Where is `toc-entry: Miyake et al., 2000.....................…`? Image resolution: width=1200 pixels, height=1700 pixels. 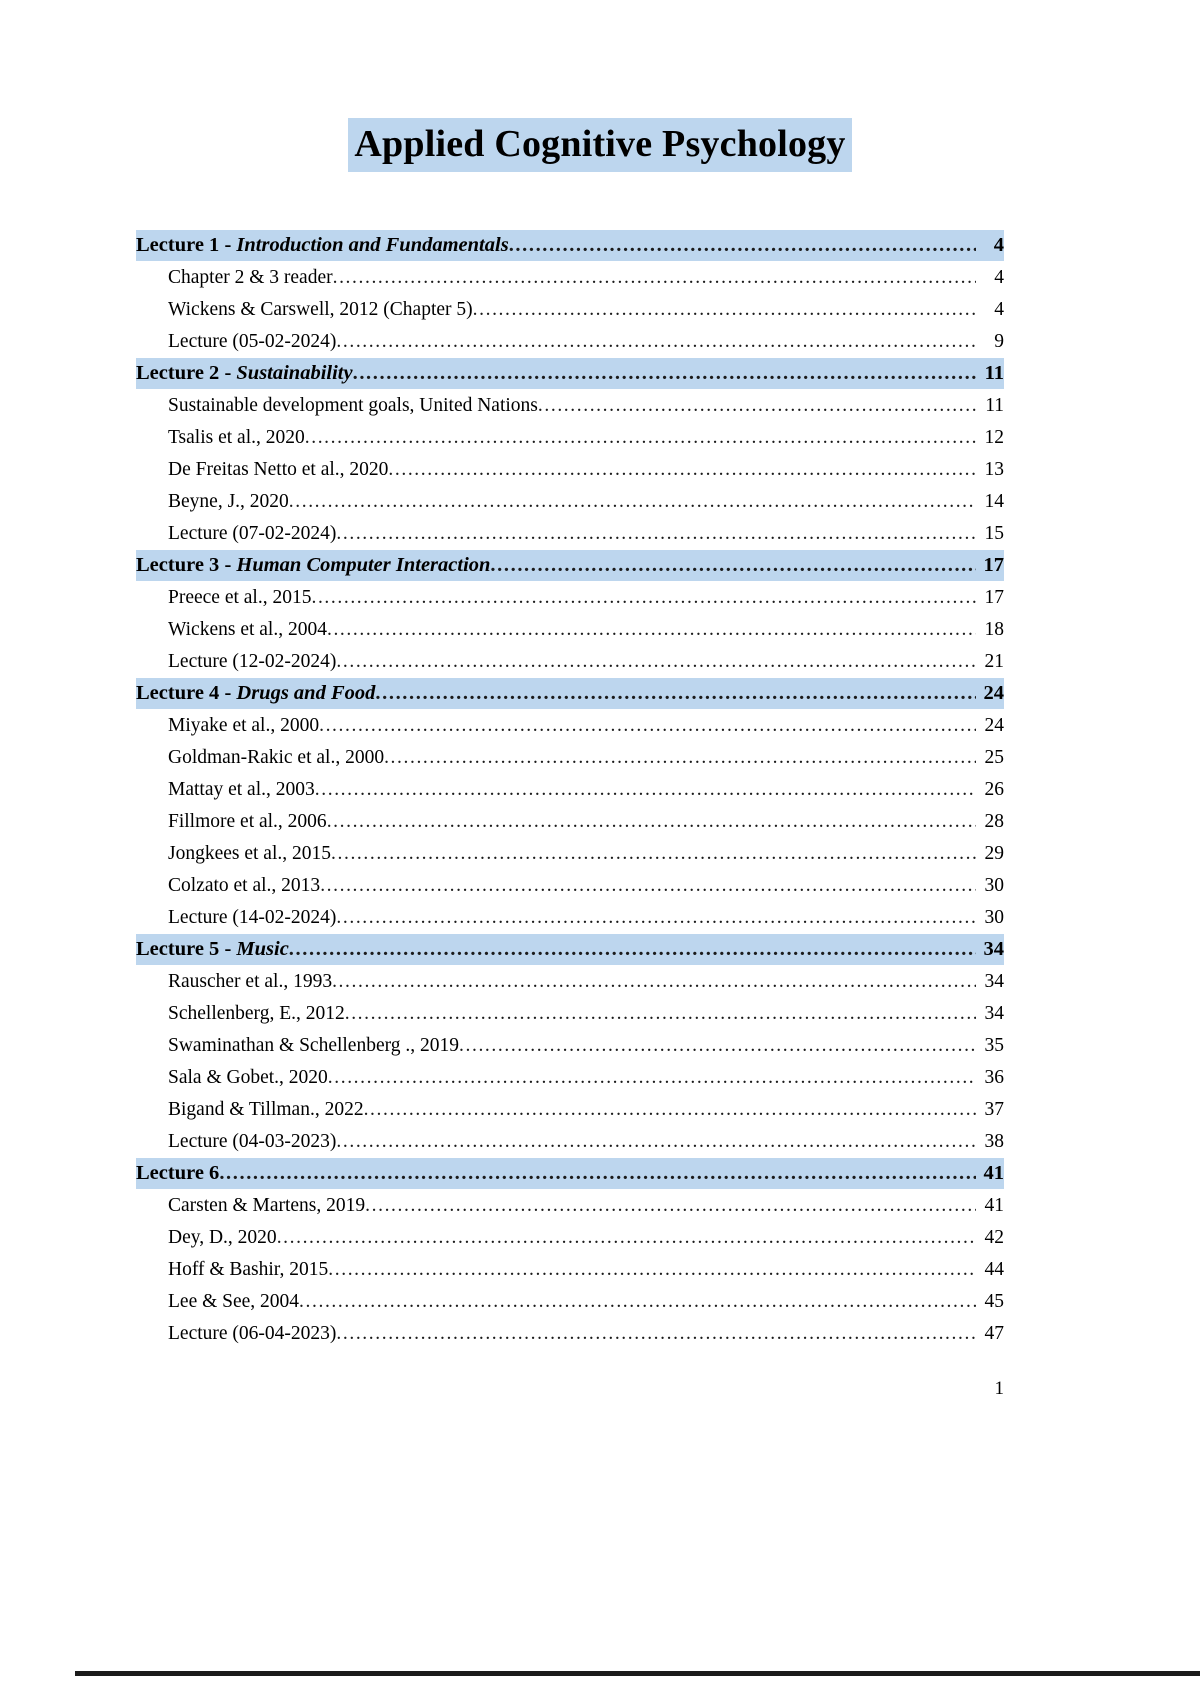
toc-entry: Miyake et al., 2000.....................… is located at coordinates (570, 725).